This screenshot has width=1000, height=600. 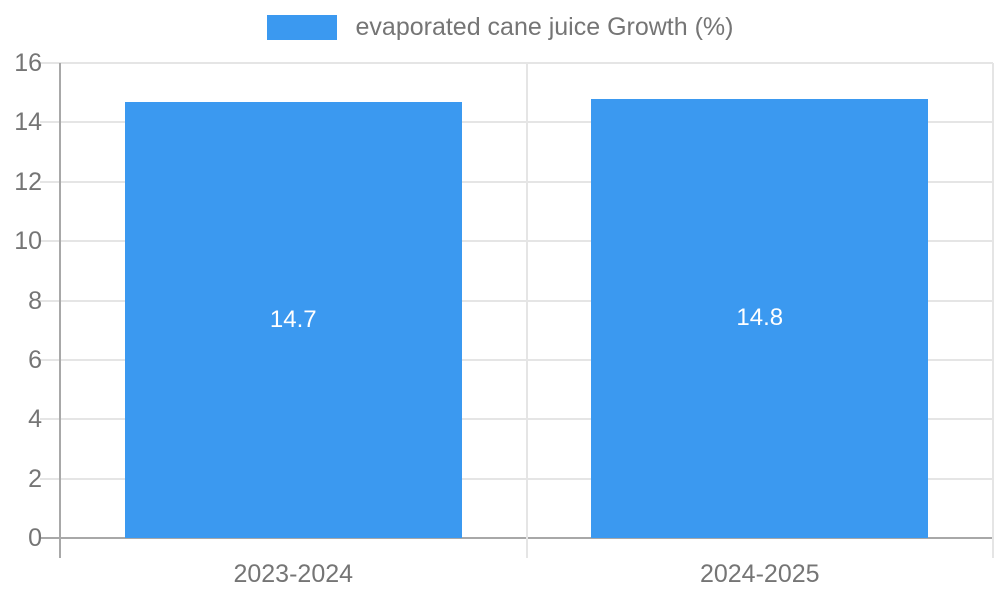 I want to click on y-tick-label: 0, so click(x=35, y=538).